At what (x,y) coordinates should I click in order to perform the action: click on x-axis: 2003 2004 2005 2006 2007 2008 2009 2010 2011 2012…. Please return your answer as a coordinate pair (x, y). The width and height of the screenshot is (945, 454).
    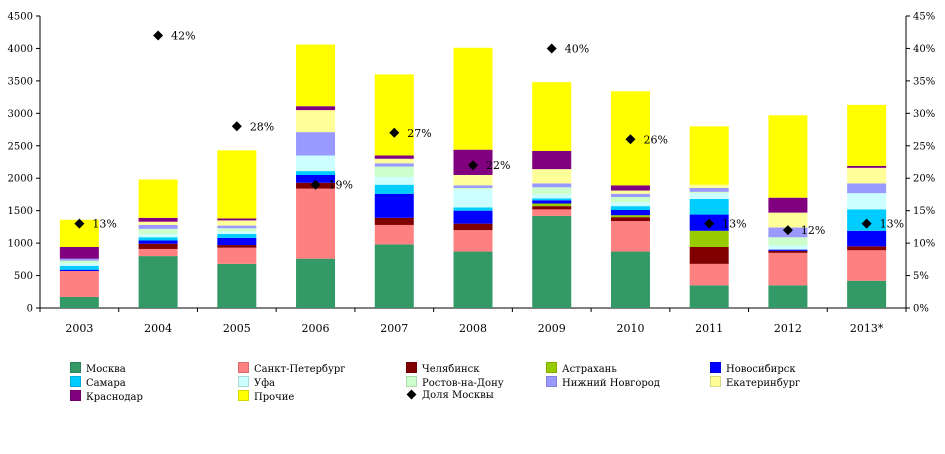
    Looking at the image, I should click on (473, 321).